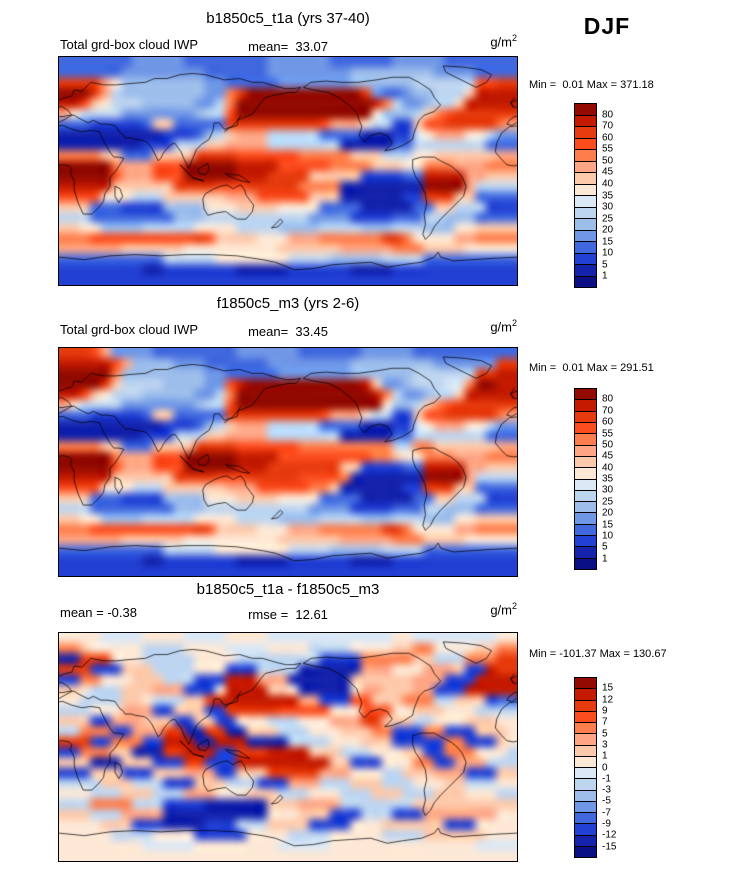 The height and width of the screenshot is (872, 733). I want to click on colorbar-tick-label: 12, so click(608, 700).